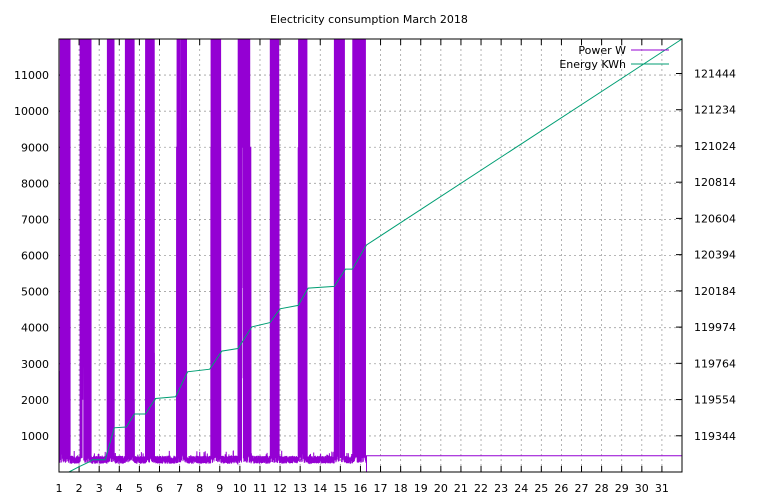 The width and height of the screenshot is (768, 500). Describe the element at coordinates (622, 488) in the screenshot. I see `x-tick-label: 29` at that location.